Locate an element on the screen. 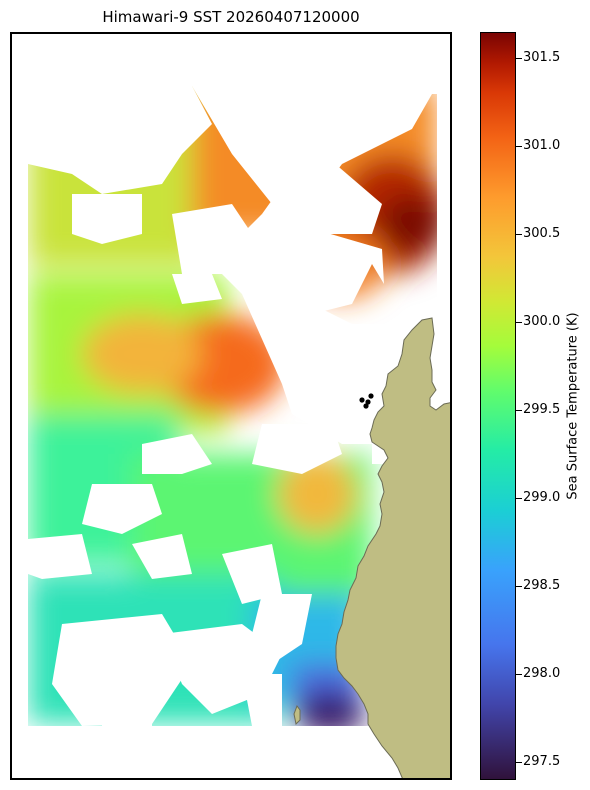 The height and width of the screenshot is (790, 590). colorbar-tick-label: 301.0 is located at coordinates (542, 146).